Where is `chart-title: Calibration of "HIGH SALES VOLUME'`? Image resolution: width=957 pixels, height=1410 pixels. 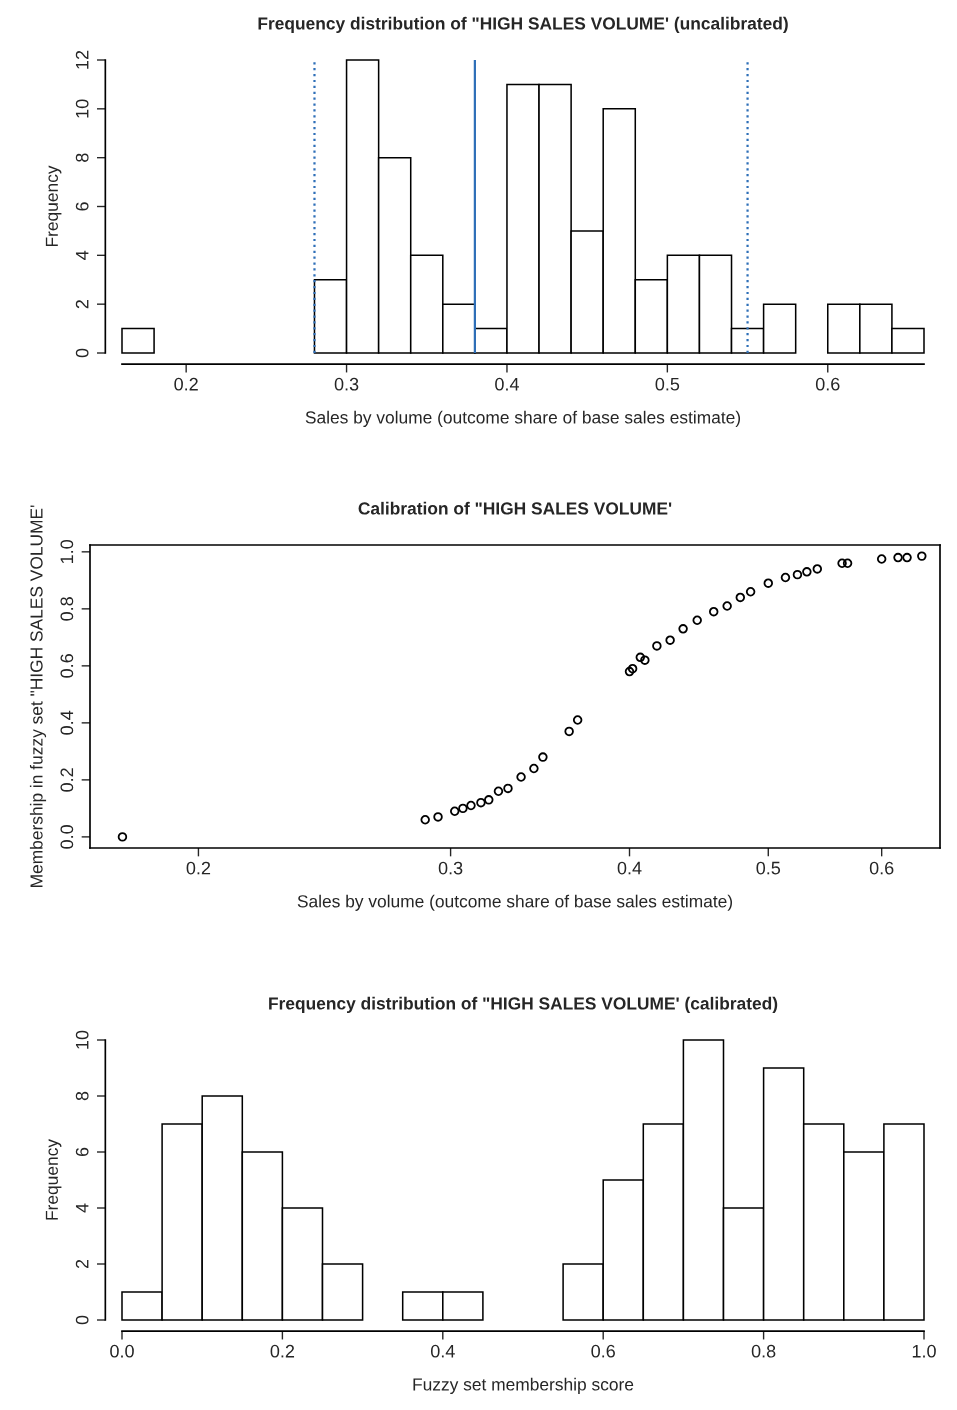 chart-title: Calibration of "HIGH SALES VOLUME' is located at coordinates (515, 508).